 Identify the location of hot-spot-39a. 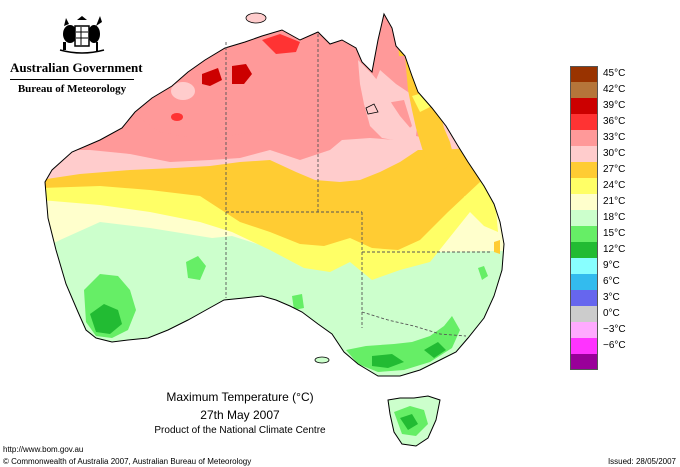
(212, 77).